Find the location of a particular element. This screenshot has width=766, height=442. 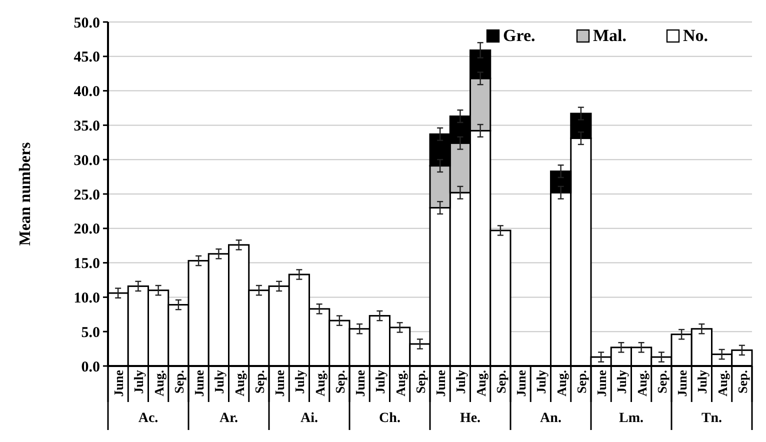

text: Ai. is located at coordinates (309, 418).